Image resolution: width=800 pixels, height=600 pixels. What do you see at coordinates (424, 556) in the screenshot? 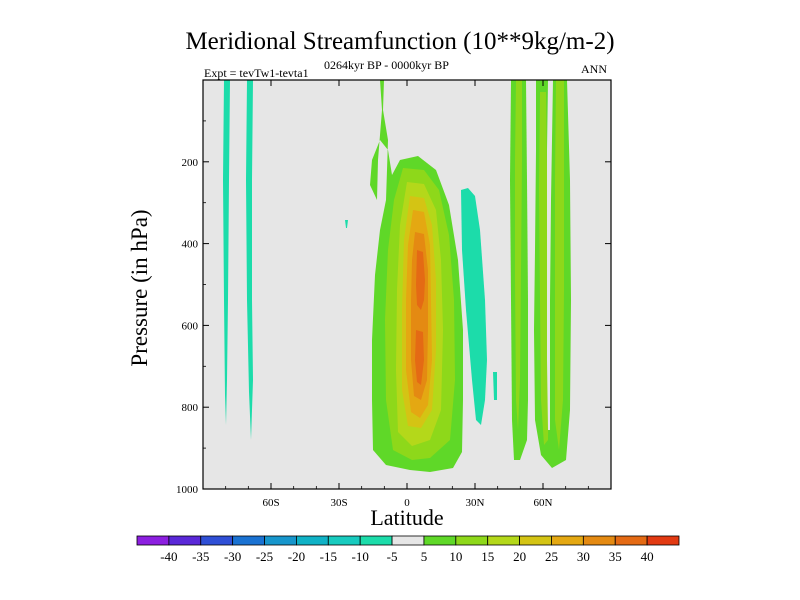
I see `colorbar-label: 5` at bounding box center [424, 556].